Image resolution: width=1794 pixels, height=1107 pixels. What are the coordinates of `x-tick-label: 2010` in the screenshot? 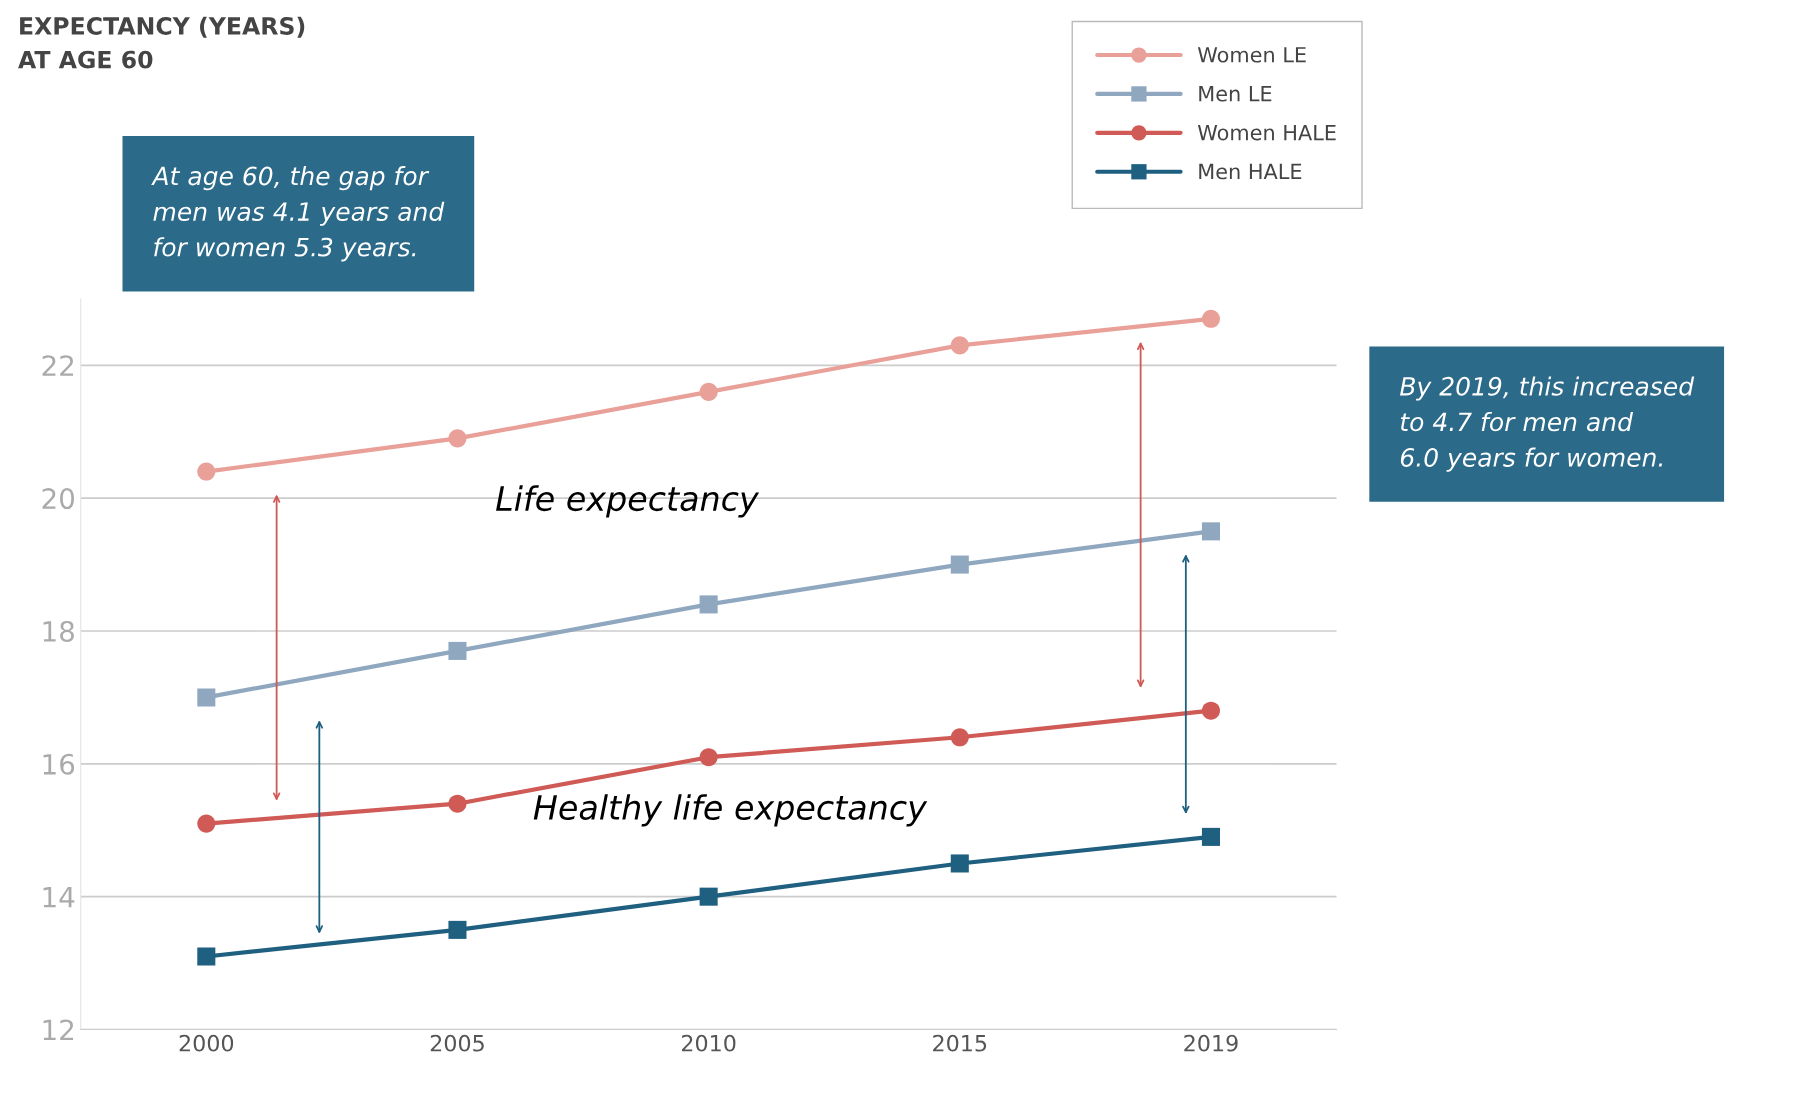 It's located at (708, 1043).